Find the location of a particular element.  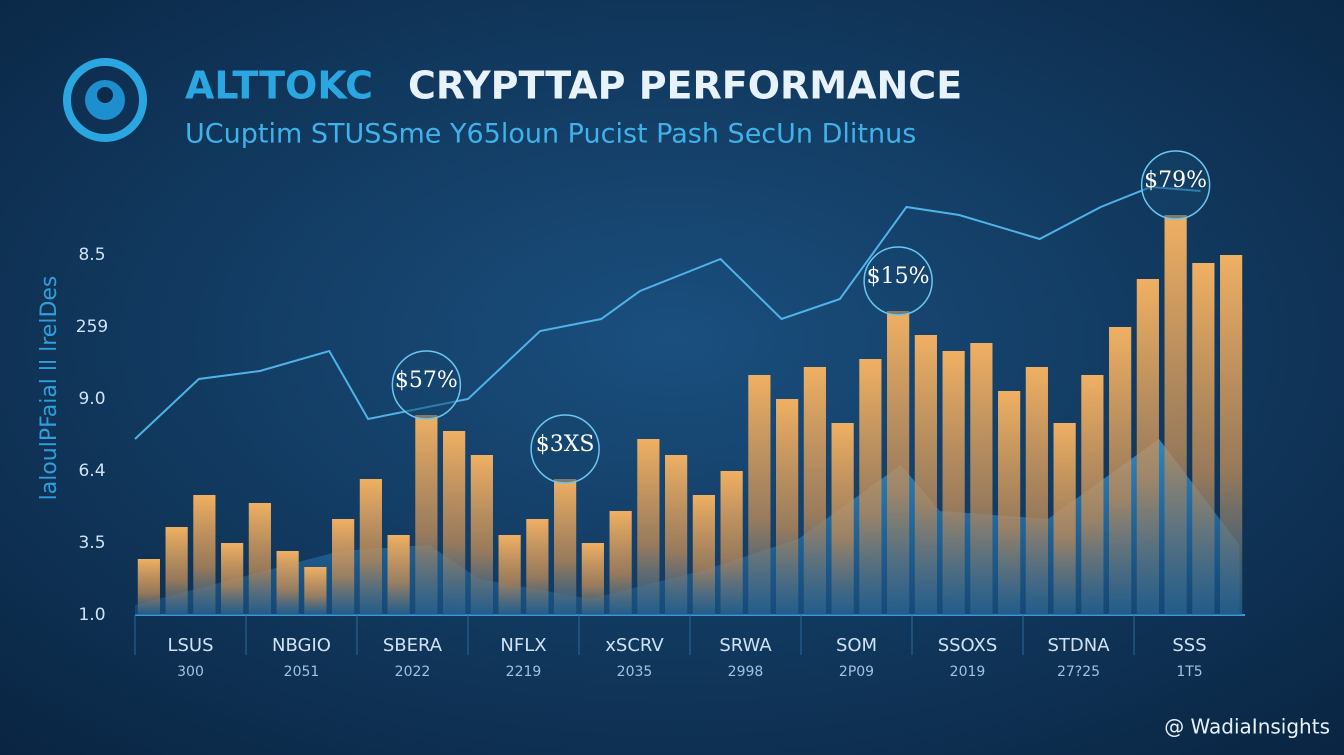

x-tick-sublabel: 2022 is located at coordinates (413, 672).